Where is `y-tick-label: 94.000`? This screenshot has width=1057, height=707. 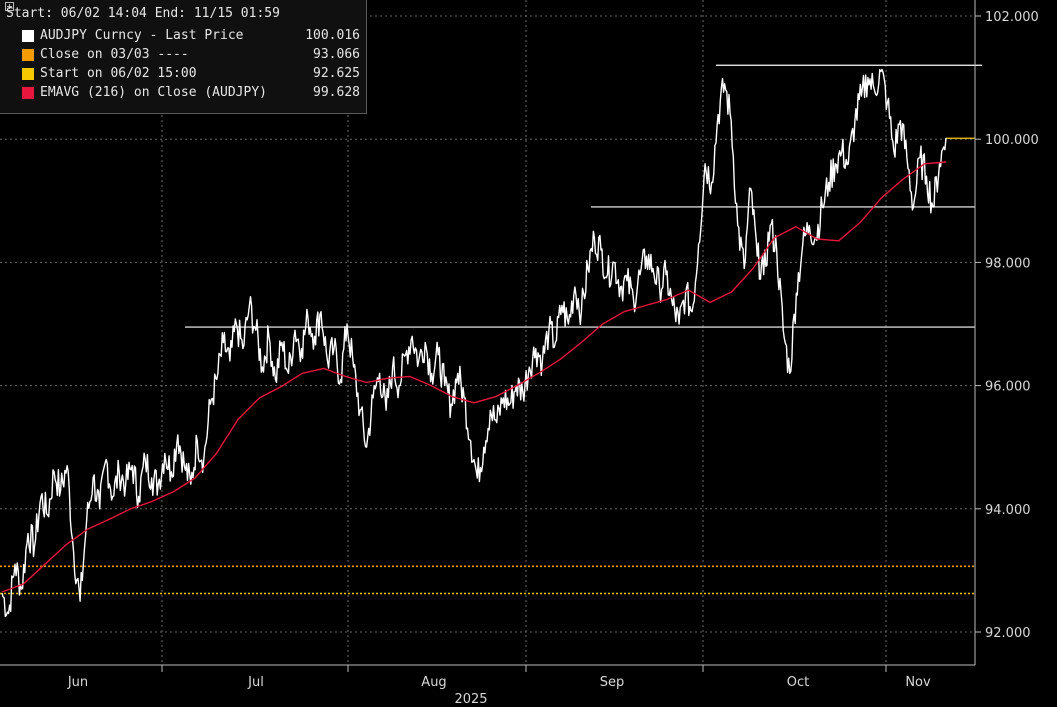 y-tick-label: 94.000 is located at coordinates (1008, 510).